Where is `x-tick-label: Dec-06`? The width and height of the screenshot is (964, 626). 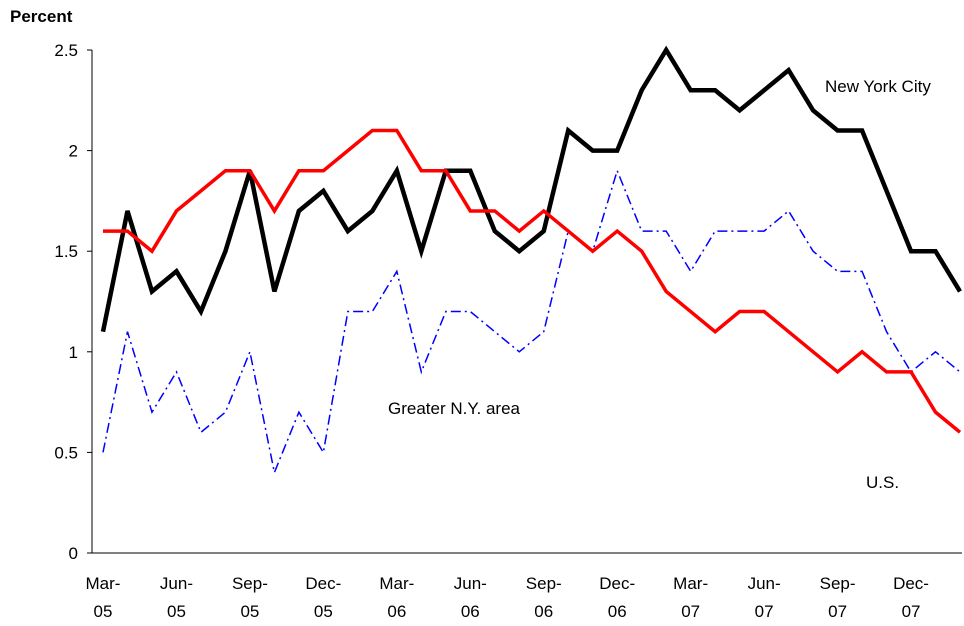 x-tick-label: Dec-06 is located at coordinates (617, 597).